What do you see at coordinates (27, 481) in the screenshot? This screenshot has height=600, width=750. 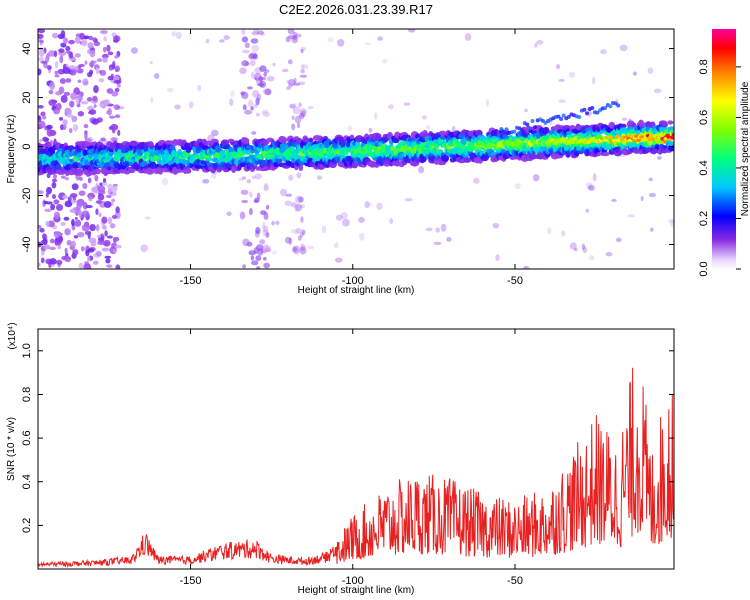 I see `y-tick-label: 0.4` at bounding box center [27, 481].